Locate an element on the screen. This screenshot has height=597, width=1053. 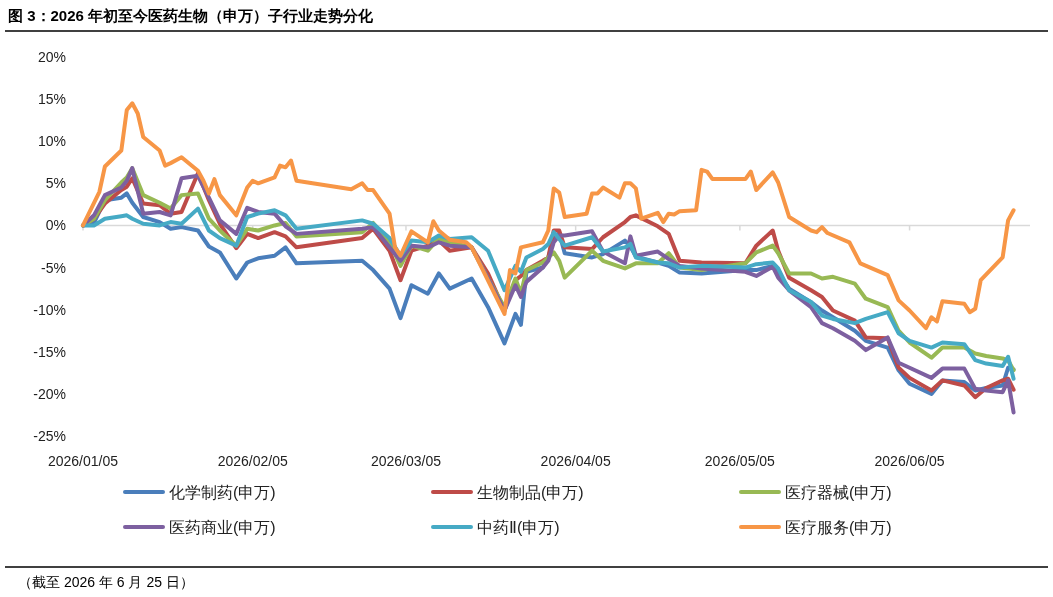
x-tick-label: 2026/03/05 is located at coordinates (406, 461).